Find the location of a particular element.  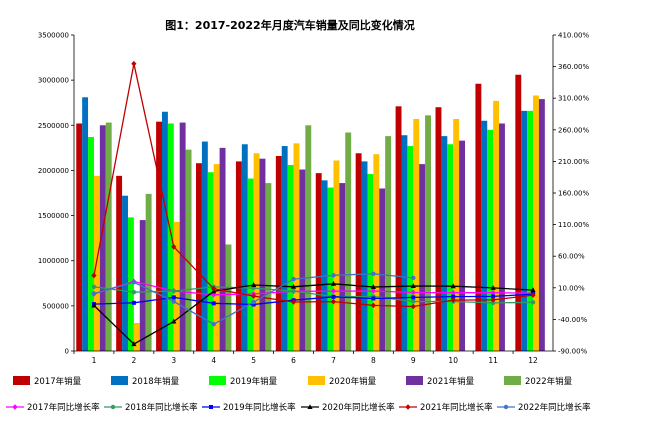

bar-2019-m2 is located at coordinates (130, 284).